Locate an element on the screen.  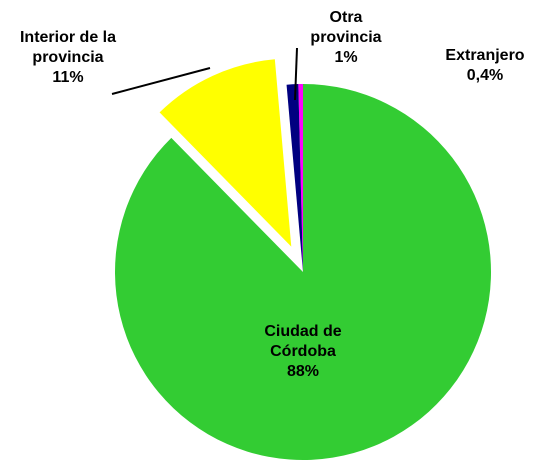
category-label: Ciudad de Córdoba is located at coordinates (303, 341).